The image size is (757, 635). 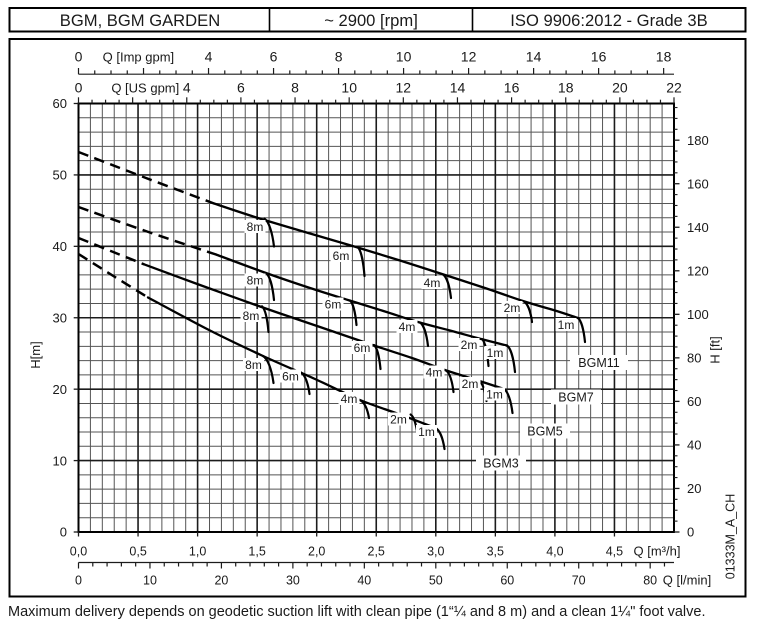 I want to click on svg-text: H[m], so click(x=35, y=354).